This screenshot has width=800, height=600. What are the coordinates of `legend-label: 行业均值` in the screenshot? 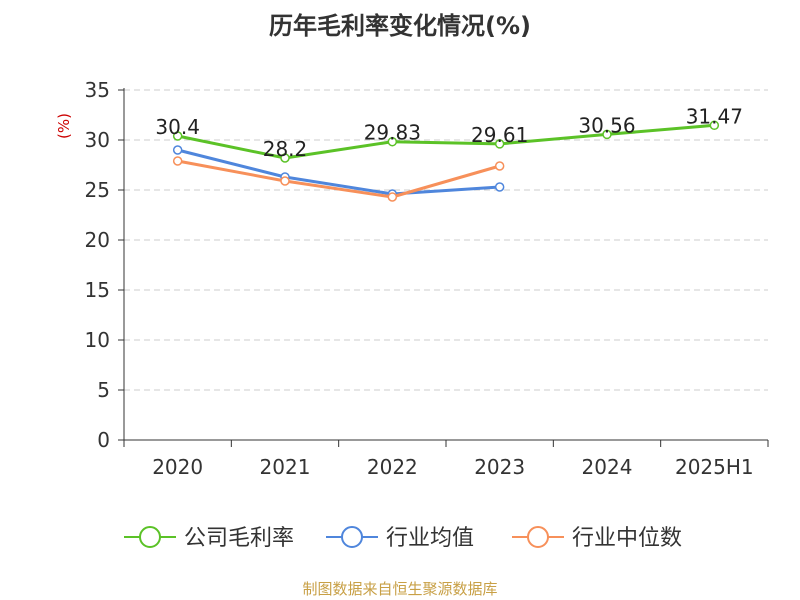 It's located at (430, 538).